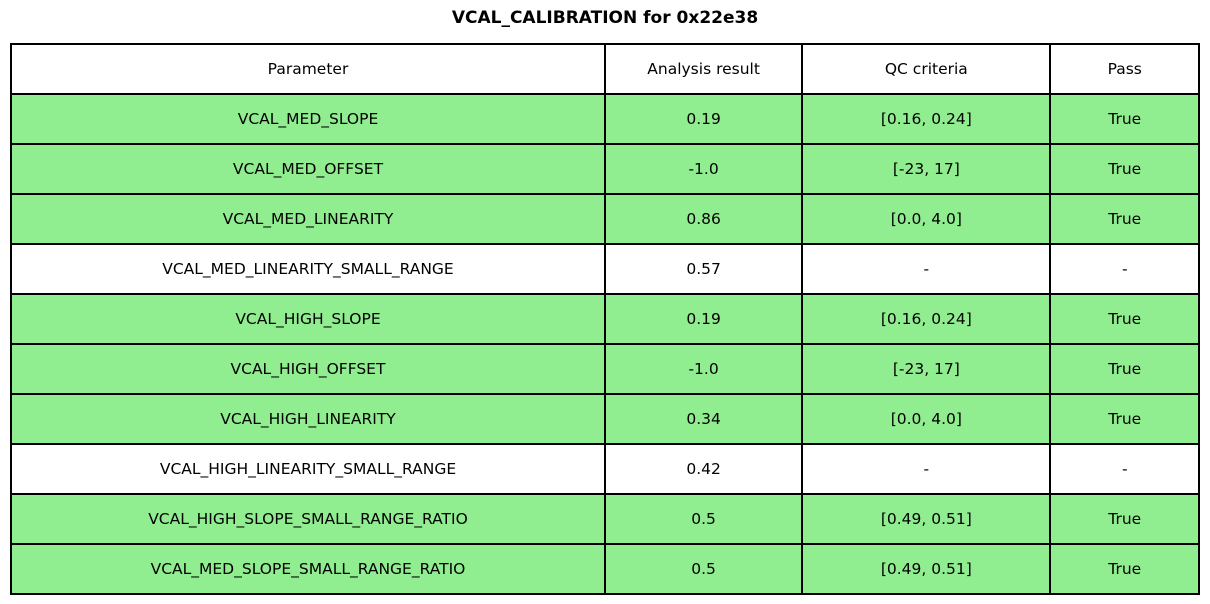  I want to click on cell-parameter: VCAL_HIGH_OFFSET, so click(308, 369).